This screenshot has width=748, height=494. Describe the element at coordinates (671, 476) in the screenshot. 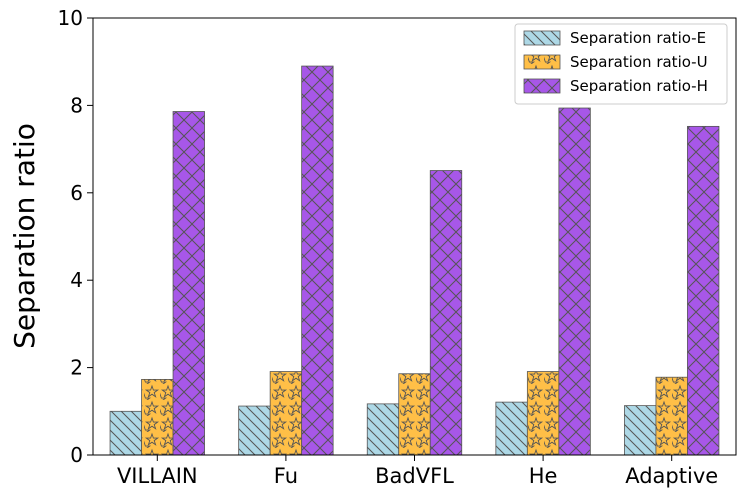

I see `x-tick-label-adaptive: Adaptive` at that location.